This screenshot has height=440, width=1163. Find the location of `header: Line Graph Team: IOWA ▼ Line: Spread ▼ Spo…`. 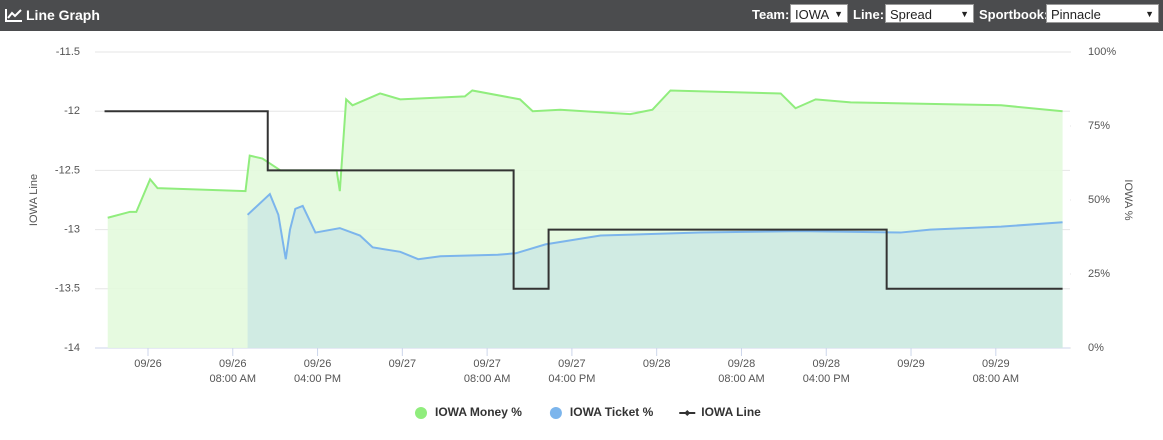

header: Line Graph Team: IOWA ▼ Line: Spread ▼ Spo… is located at coordinates (581, 15).